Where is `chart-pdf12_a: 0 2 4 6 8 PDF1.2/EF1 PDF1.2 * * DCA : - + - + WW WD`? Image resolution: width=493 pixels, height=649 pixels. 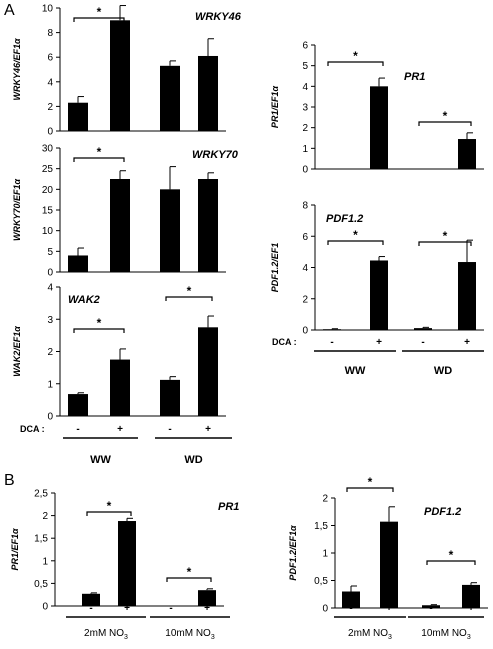
chart-pdf12_a: 0 2 4 6 8 PDF1.2/EF1 PDF1.2 * * DCA : - + - + WW WD is located at coordinates (377, 289).